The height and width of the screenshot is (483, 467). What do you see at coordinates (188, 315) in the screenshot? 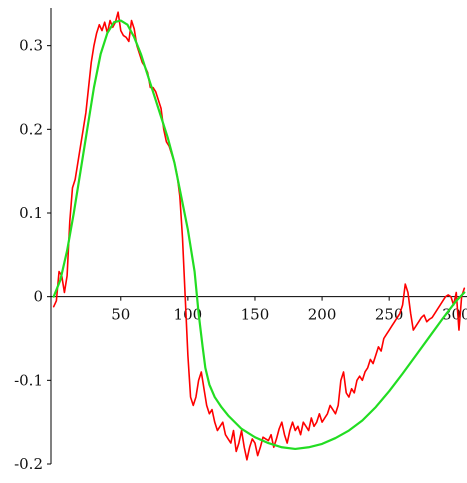
I see `x-tick-label: 100` at bounding box center [188, 315].